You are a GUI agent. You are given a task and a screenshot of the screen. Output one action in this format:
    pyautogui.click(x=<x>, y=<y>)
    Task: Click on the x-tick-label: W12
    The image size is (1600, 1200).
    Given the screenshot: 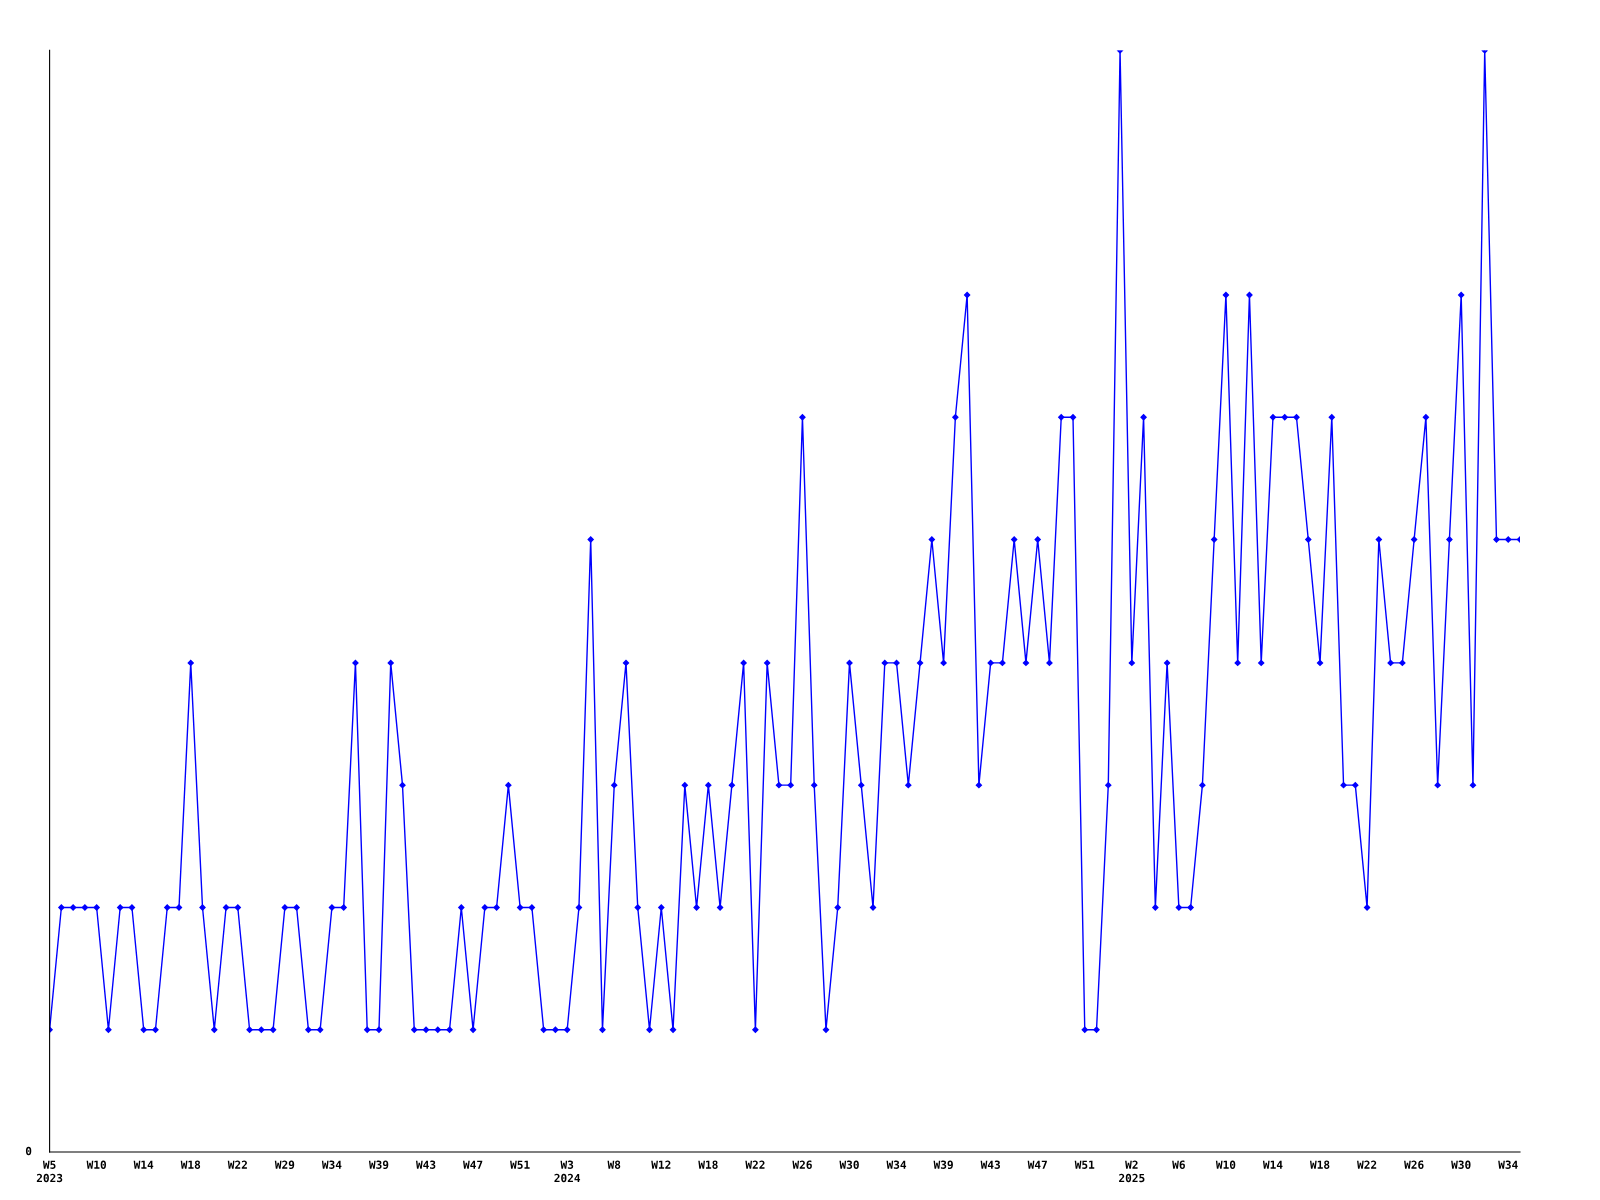 What is the action you would take?
    pyautogui.click(x=661, y=1164)
    